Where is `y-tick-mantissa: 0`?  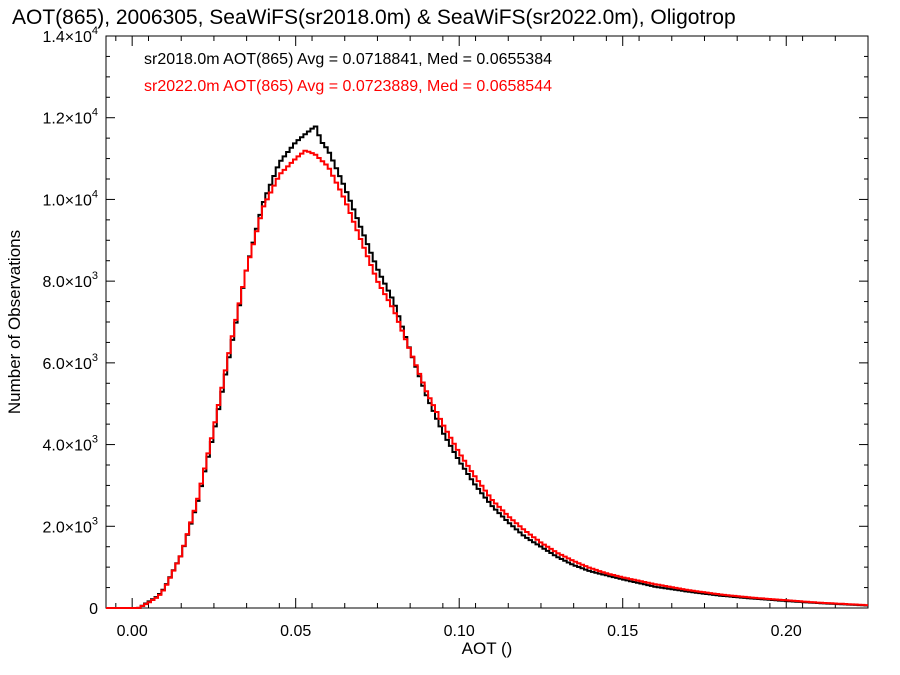
y-tick-mantissa: 0 is located at coordinates (93, 609).